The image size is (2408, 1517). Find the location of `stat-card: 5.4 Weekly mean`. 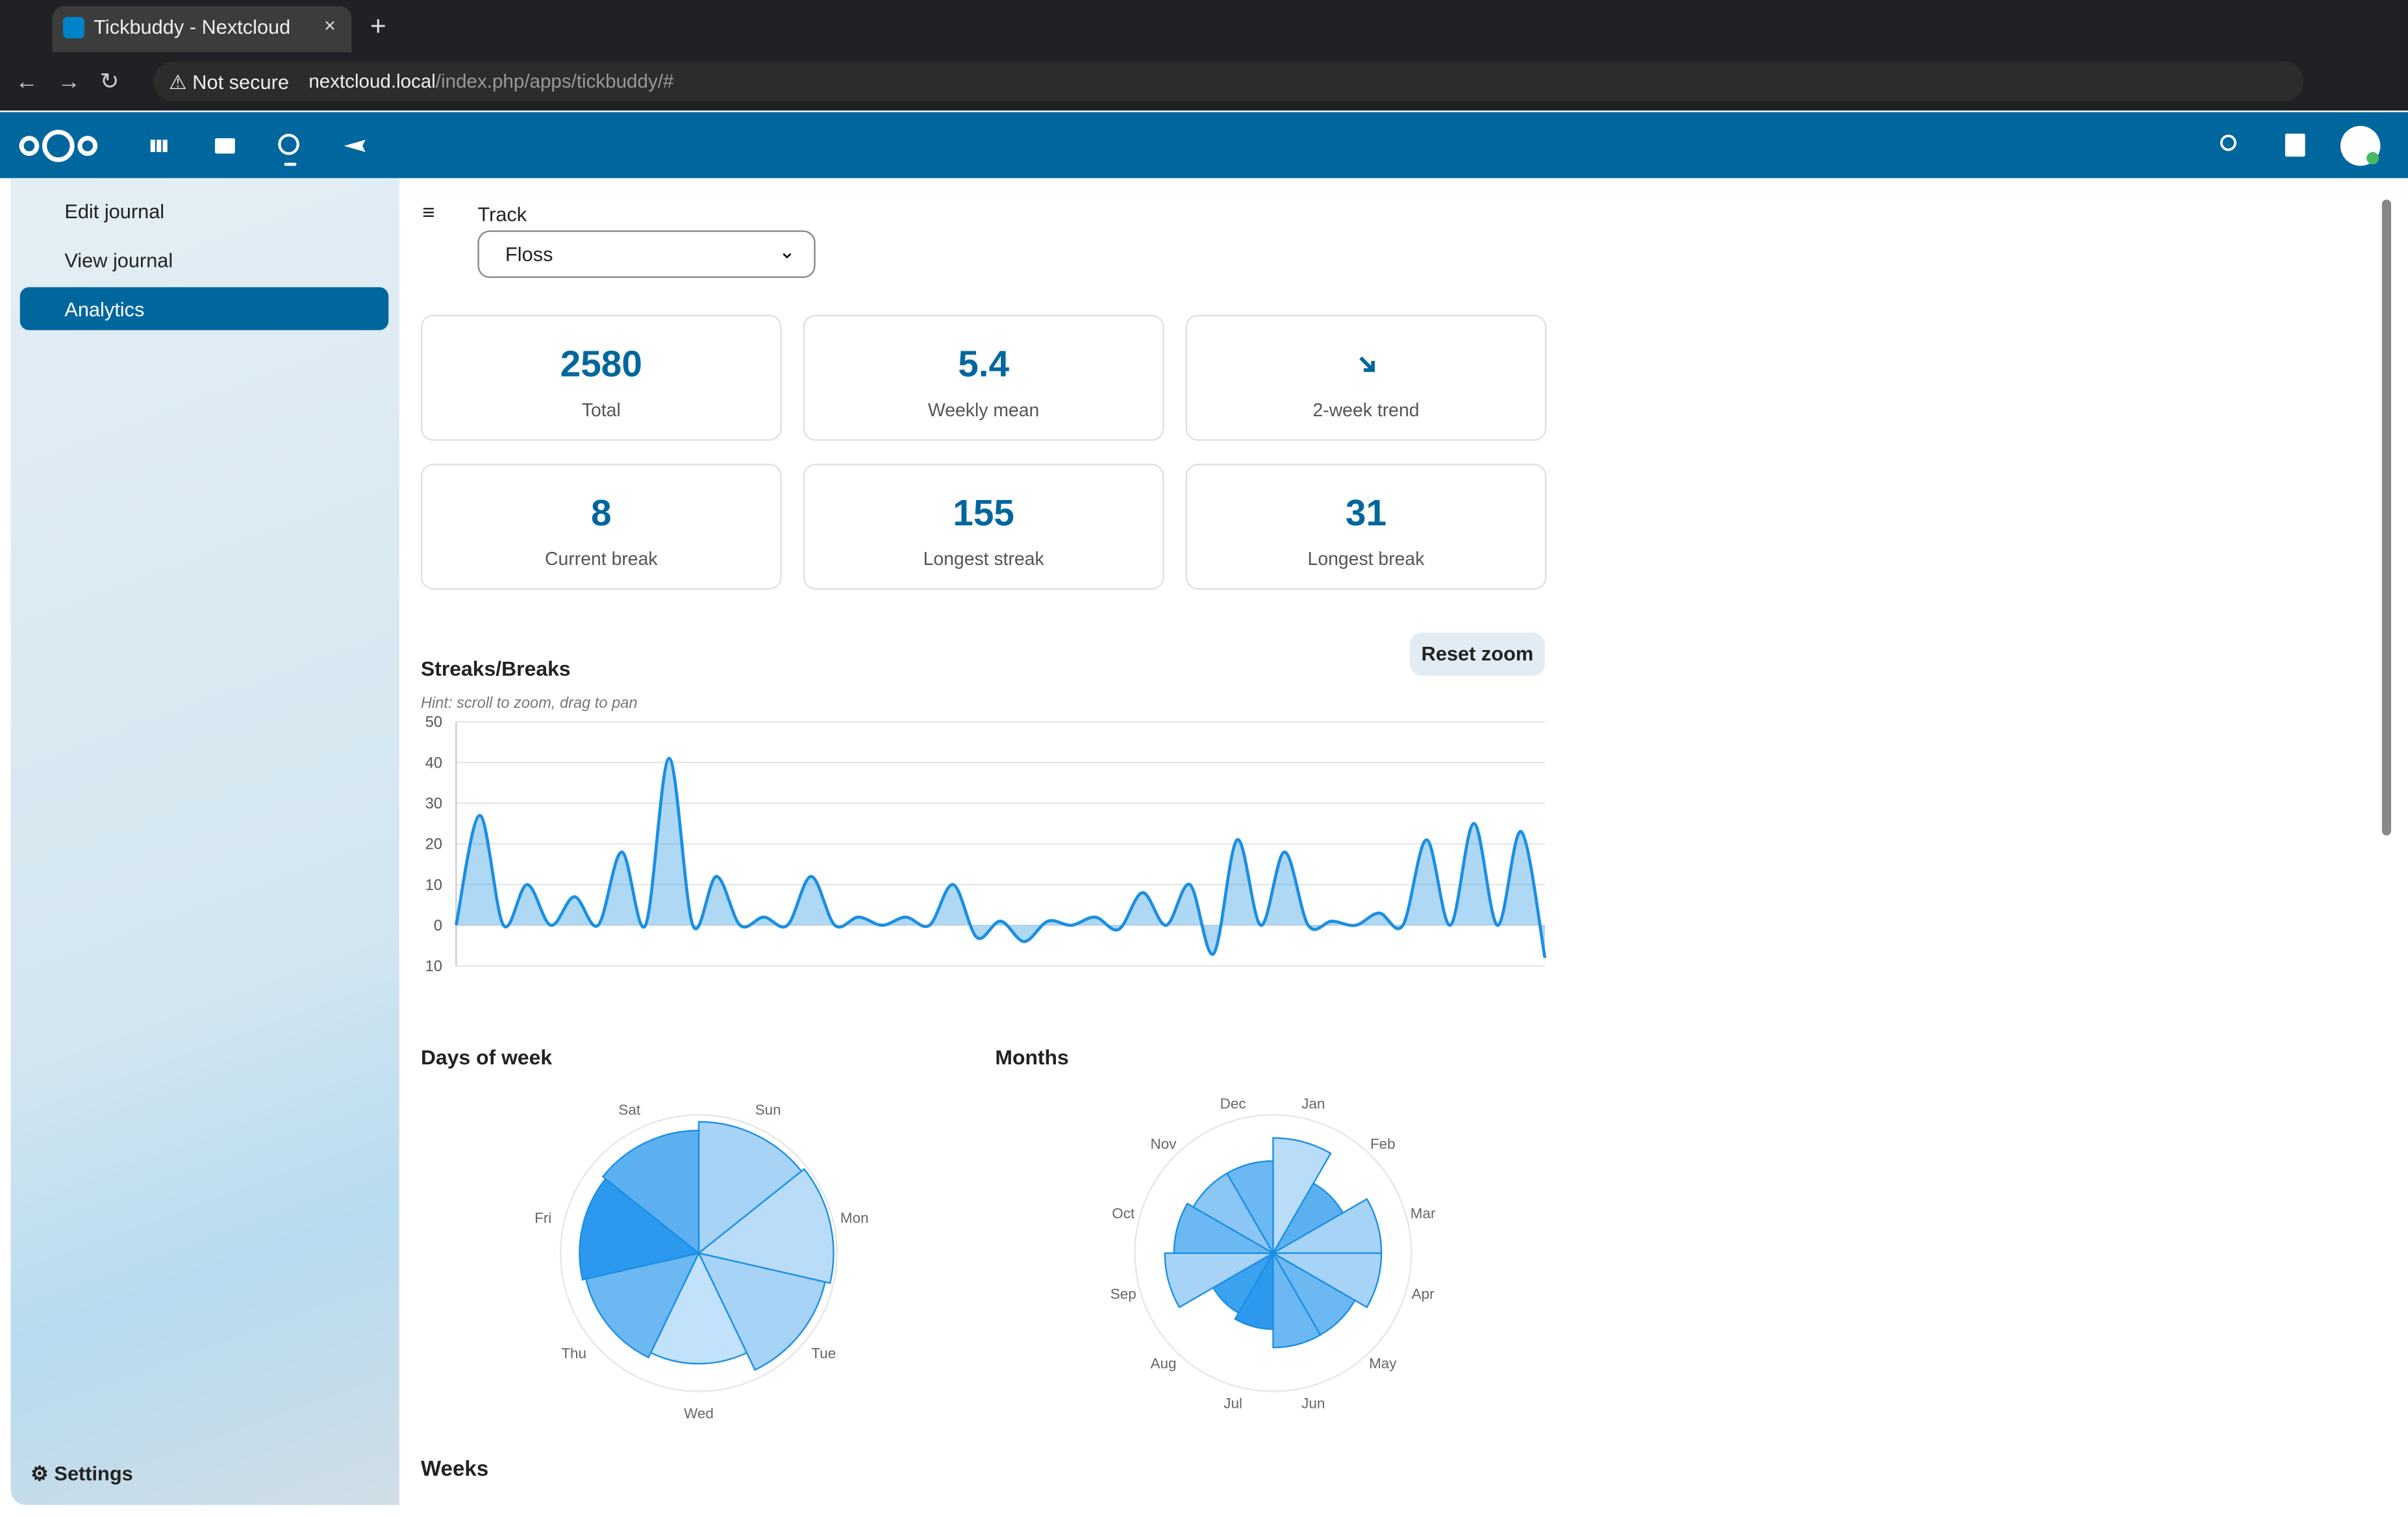

stat-card: 5.4 Weekly mean is located at coordinates (983, 377).